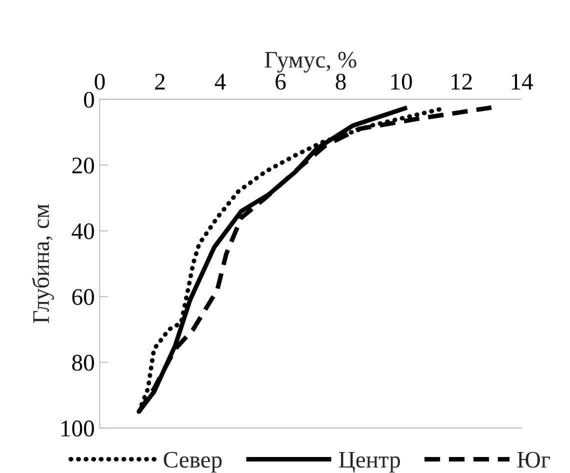  Describe the element at coordinates (310, 62) in the screenshot. I see `x-axis-title: Гумус, %` at that location.